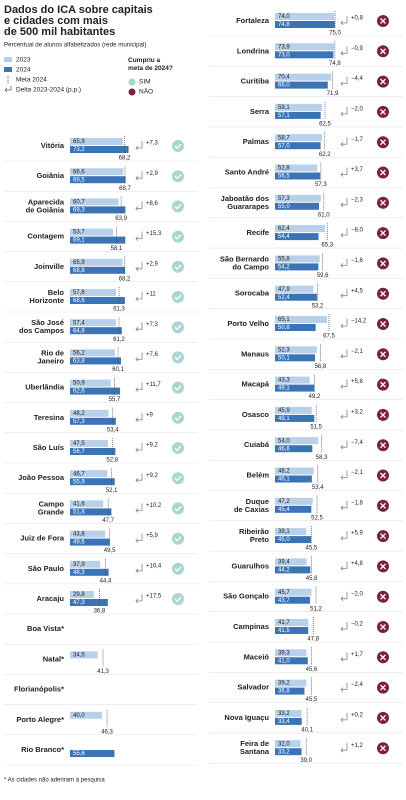  Describe the element at coordinates (150, 415) in the screenshot. I see `delta-value: +9` at that location.